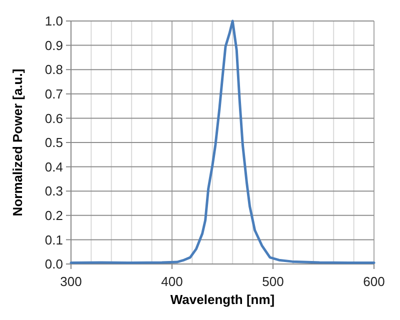 Image resolution: width=400 pixels, height=320 pixels. Describe the element at coordinates (53, 166) in the screenshot. I see `y-tick-label: 0.4` at that location.